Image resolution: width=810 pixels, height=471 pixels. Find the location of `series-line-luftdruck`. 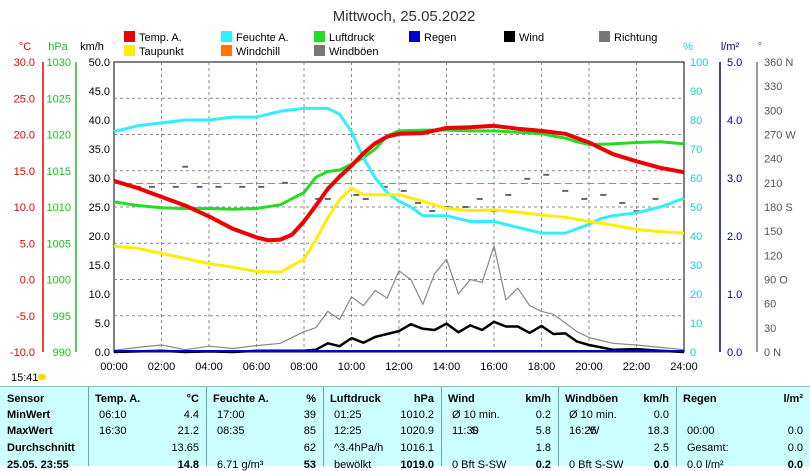

series-line-luftdruck is located at coordinates (399, 169).